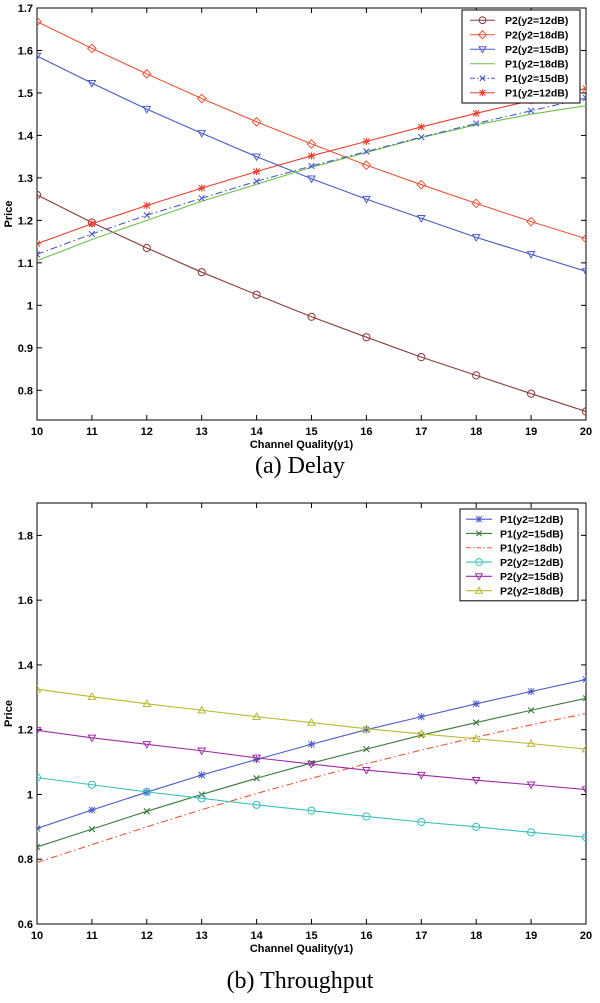 Image resolution: width=600 pixels, height=1003 pixels. I want to click on legend-label: P2(y2=12dB), so click(531, 563).